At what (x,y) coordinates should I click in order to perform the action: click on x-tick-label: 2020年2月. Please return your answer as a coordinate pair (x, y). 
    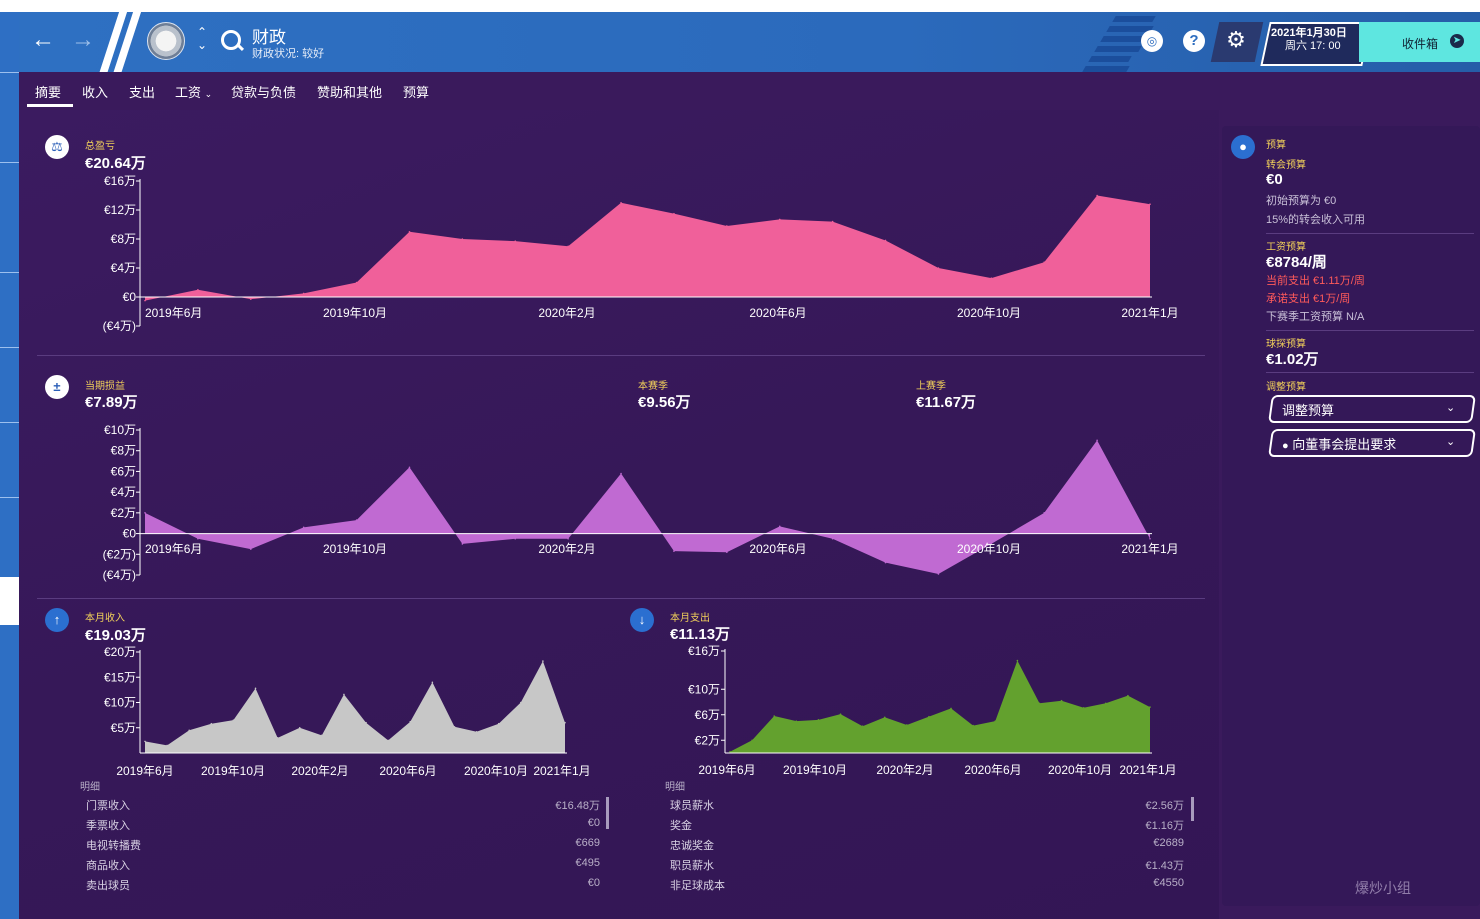
    Looking at the image, I should click on (904, 770).